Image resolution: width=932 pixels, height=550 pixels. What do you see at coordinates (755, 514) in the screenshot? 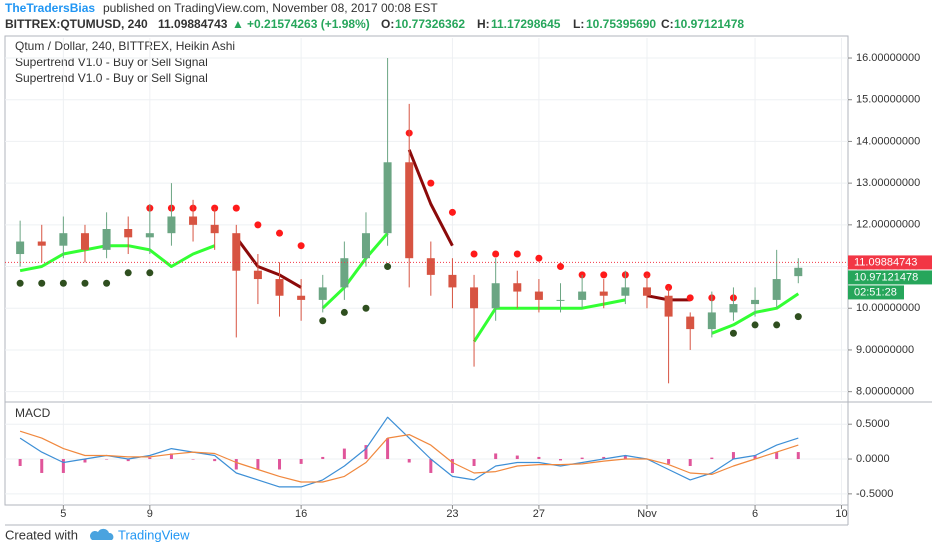
I see `x-tick-label: 6` at bounding box center [755, 514].